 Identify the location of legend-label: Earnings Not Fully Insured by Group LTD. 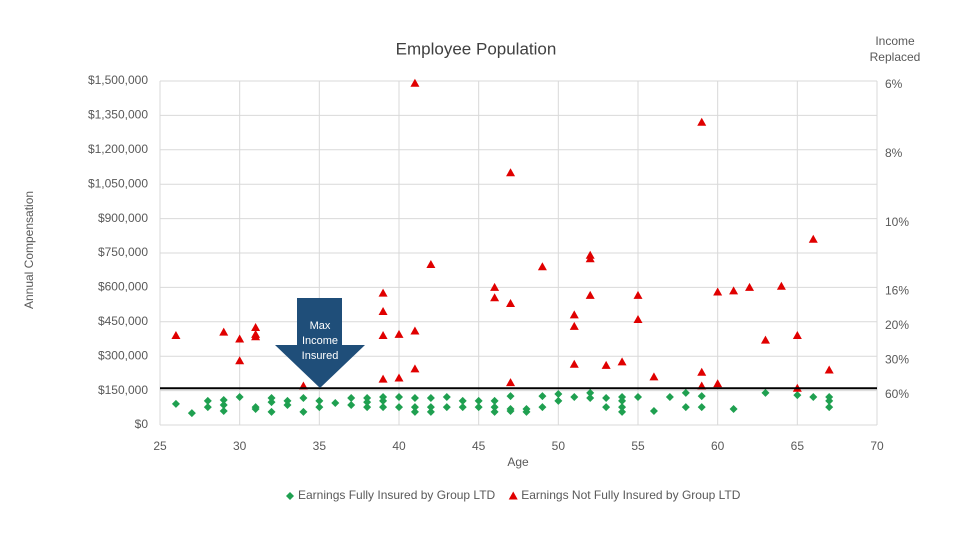
(631, 495).